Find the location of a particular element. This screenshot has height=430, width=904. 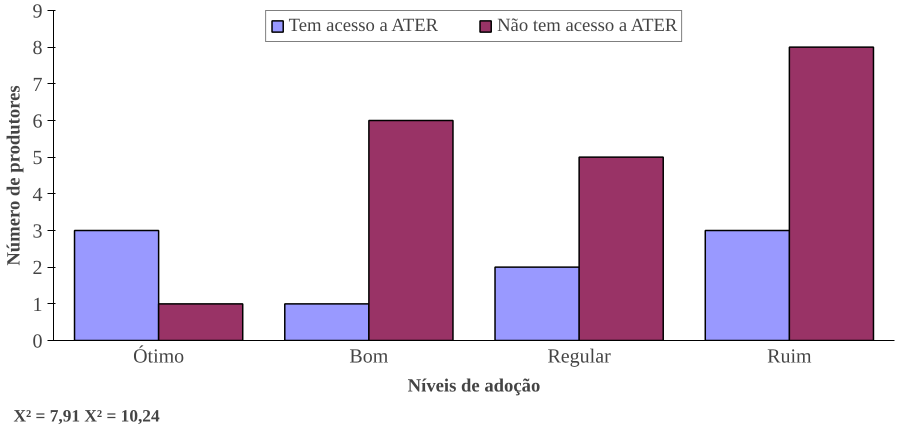

x-axis-title: Níveis de adoção is located at coordinates (474, 386).